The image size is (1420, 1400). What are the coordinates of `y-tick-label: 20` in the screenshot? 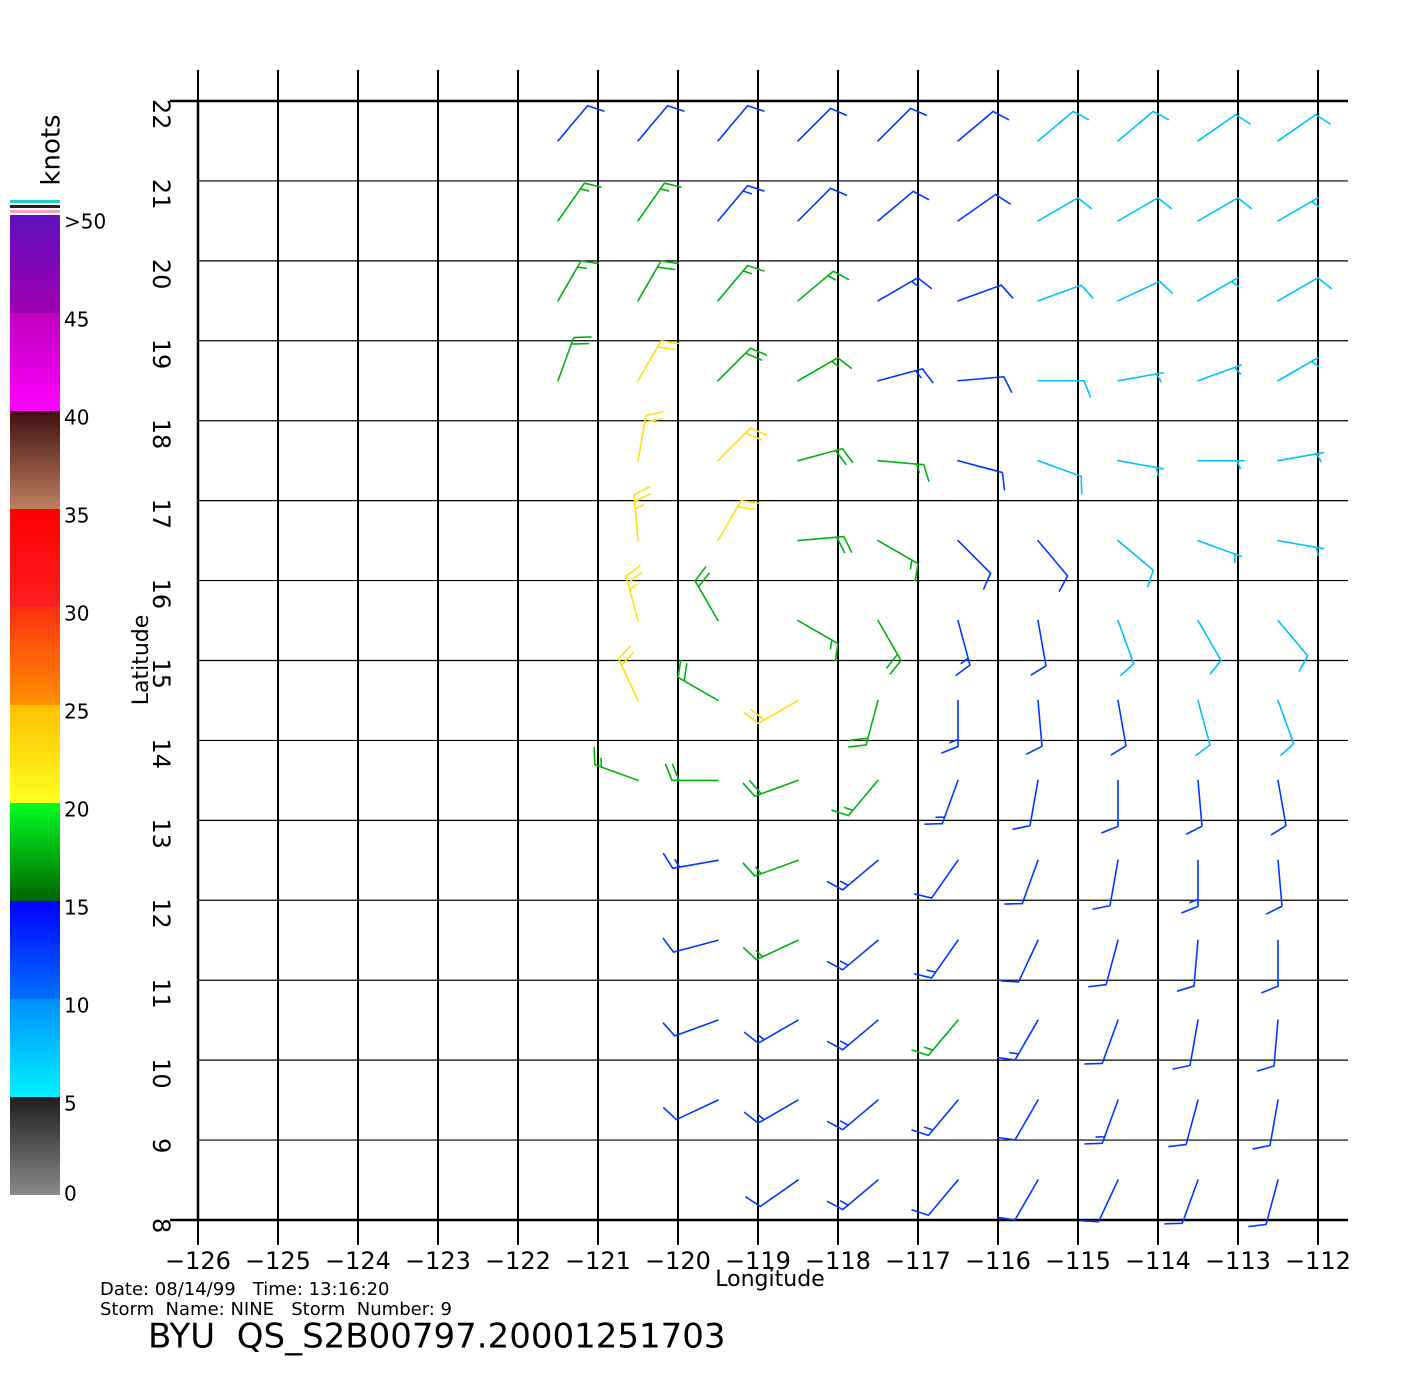 It's located at (161, 274).